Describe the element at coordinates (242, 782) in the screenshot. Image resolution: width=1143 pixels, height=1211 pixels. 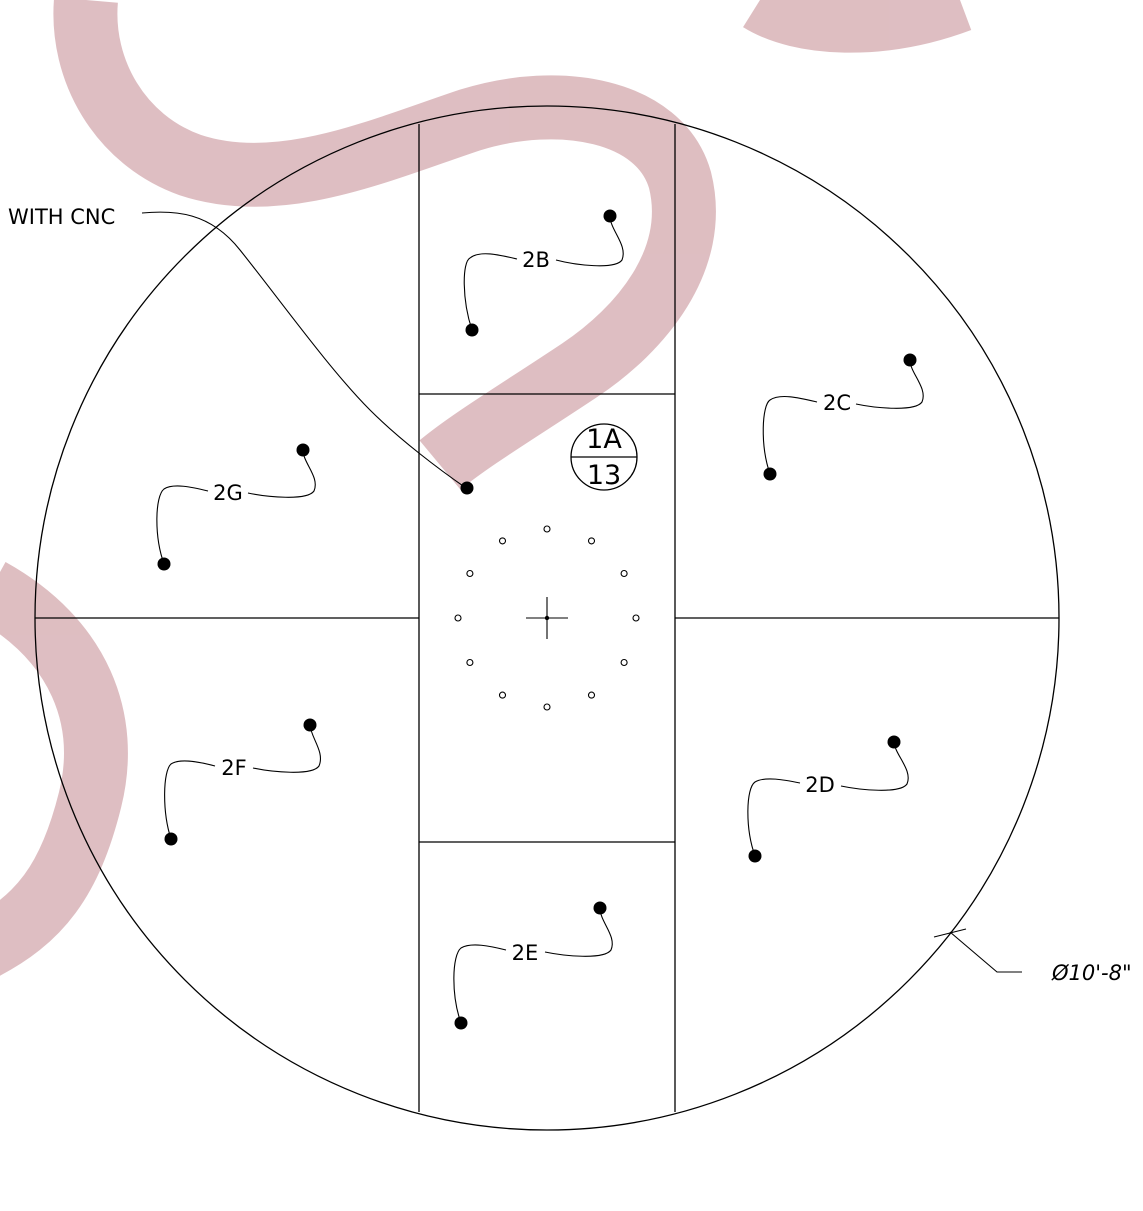
I see `panel-2f-callout: 2F` at that location.